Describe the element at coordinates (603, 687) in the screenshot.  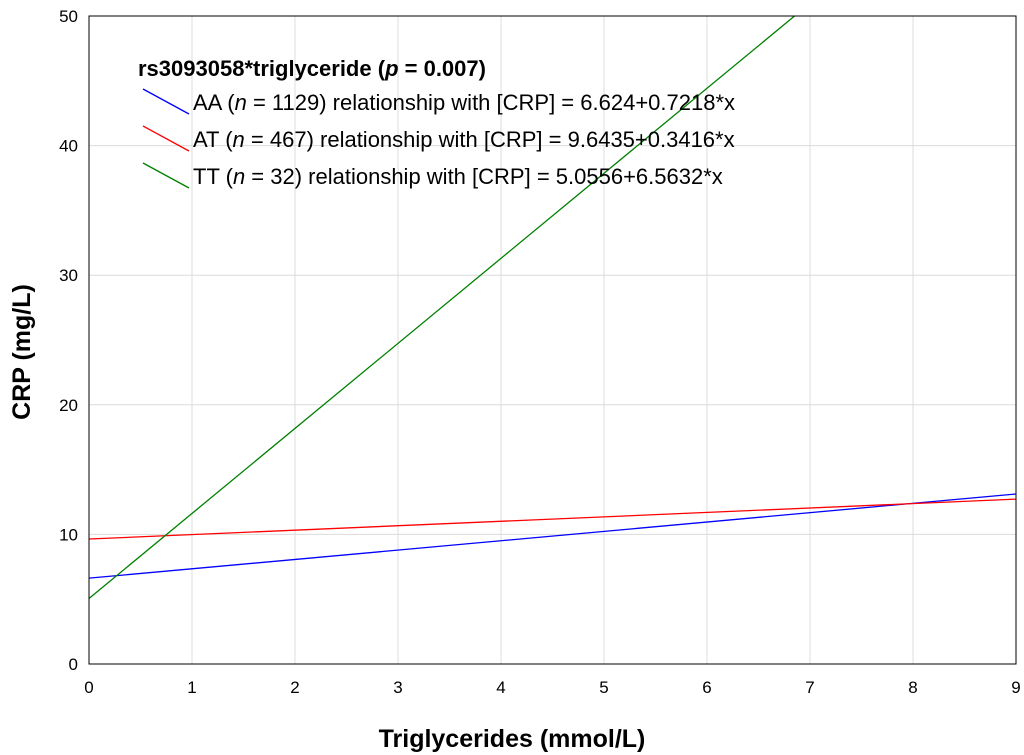
I see `x-tick-label: 5` at that location.